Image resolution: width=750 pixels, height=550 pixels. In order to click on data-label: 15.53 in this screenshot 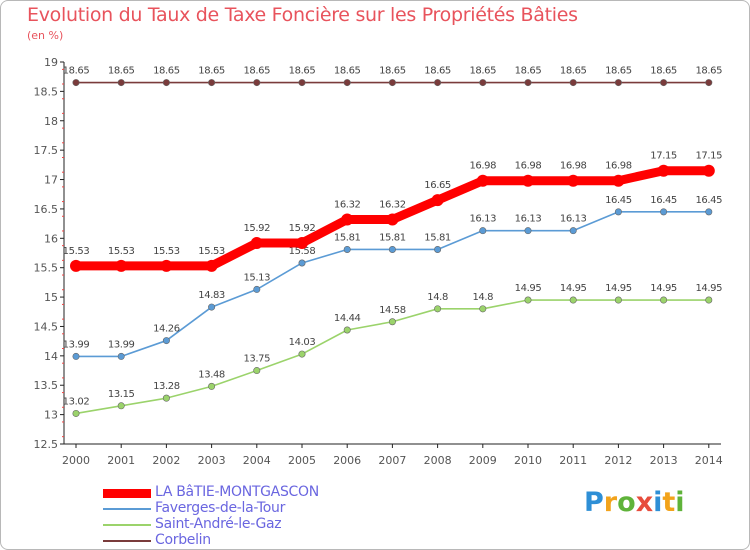, I will do `click(166, 251)`.